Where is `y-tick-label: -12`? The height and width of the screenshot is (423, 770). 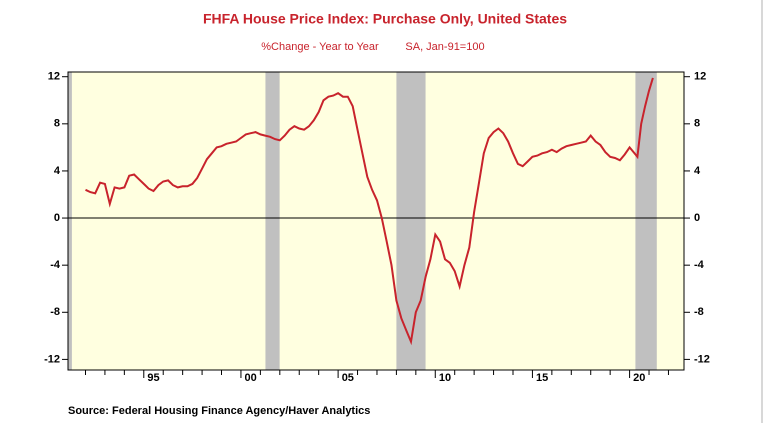 y-tick-label: -12 is located at coordinates (52, 359).